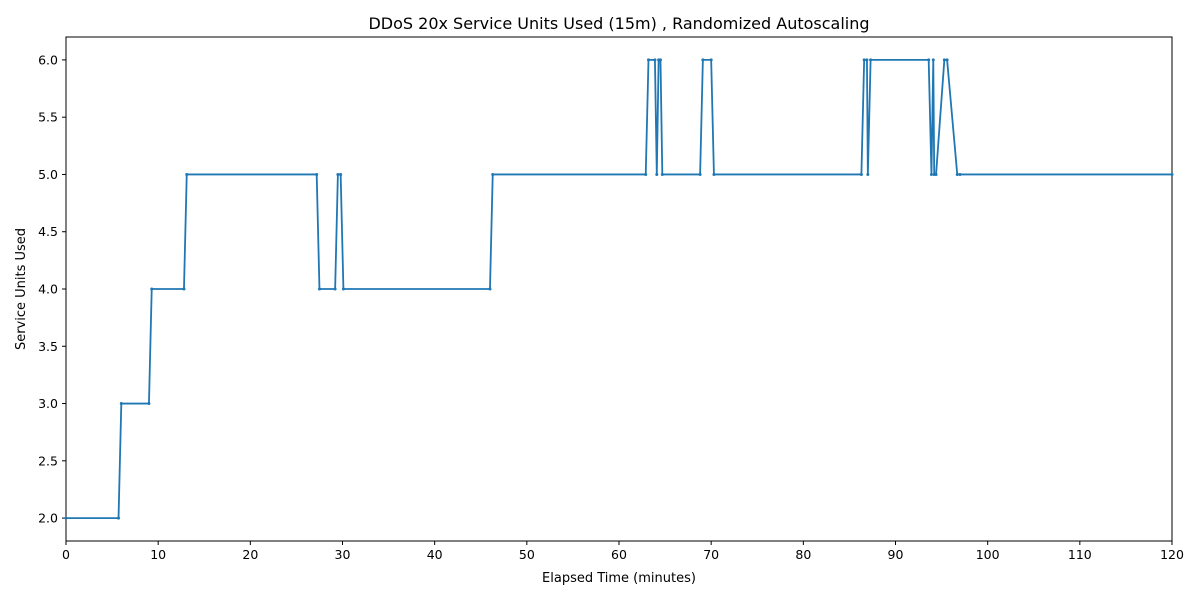 The height and width of the screenshot is (600, 1200). Describe the element at coordinates (48, 117) in the screenshot. I see `y-tick-label: 5.5` at that location.